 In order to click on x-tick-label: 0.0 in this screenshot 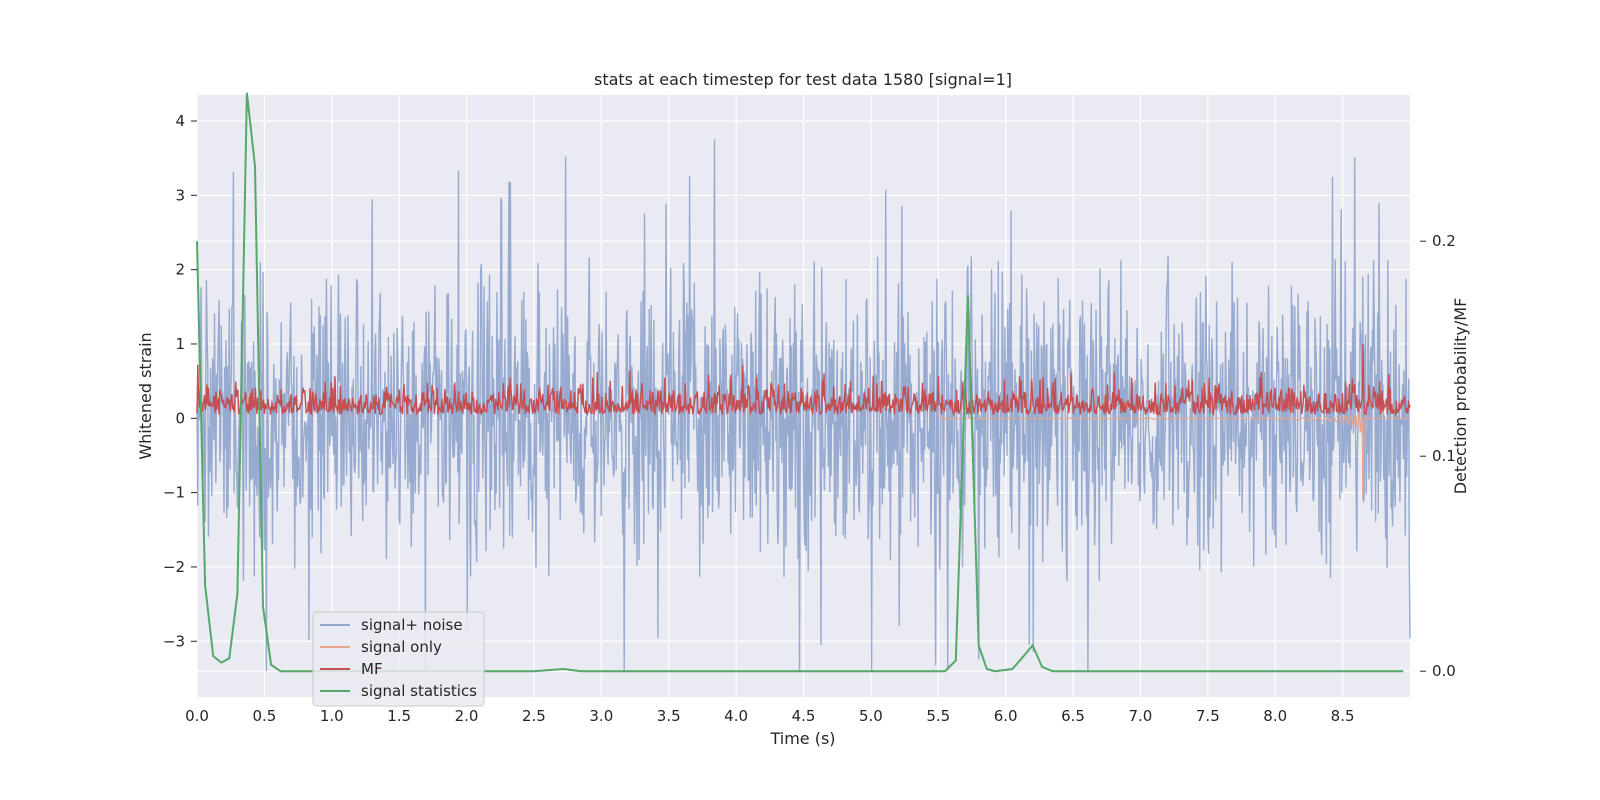, I will do `click(197, 716)`.